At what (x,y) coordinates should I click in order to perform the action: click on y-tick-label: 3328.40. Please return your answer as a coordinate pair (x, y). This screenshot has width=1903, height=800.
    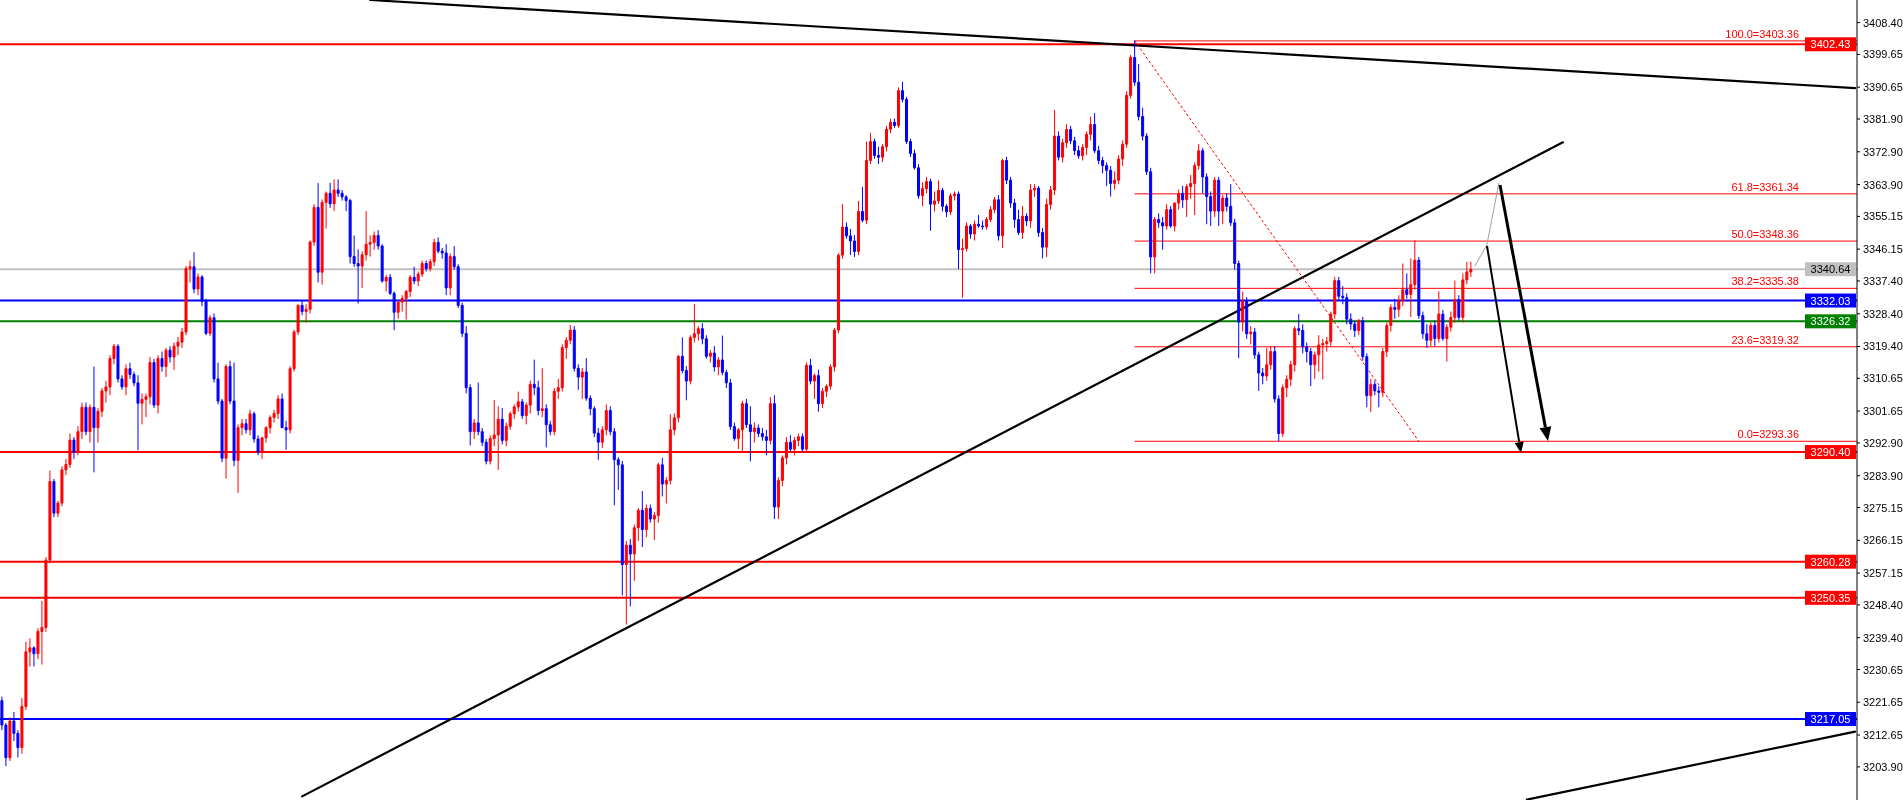
    Looking at the image, I should click on (1883, 313).